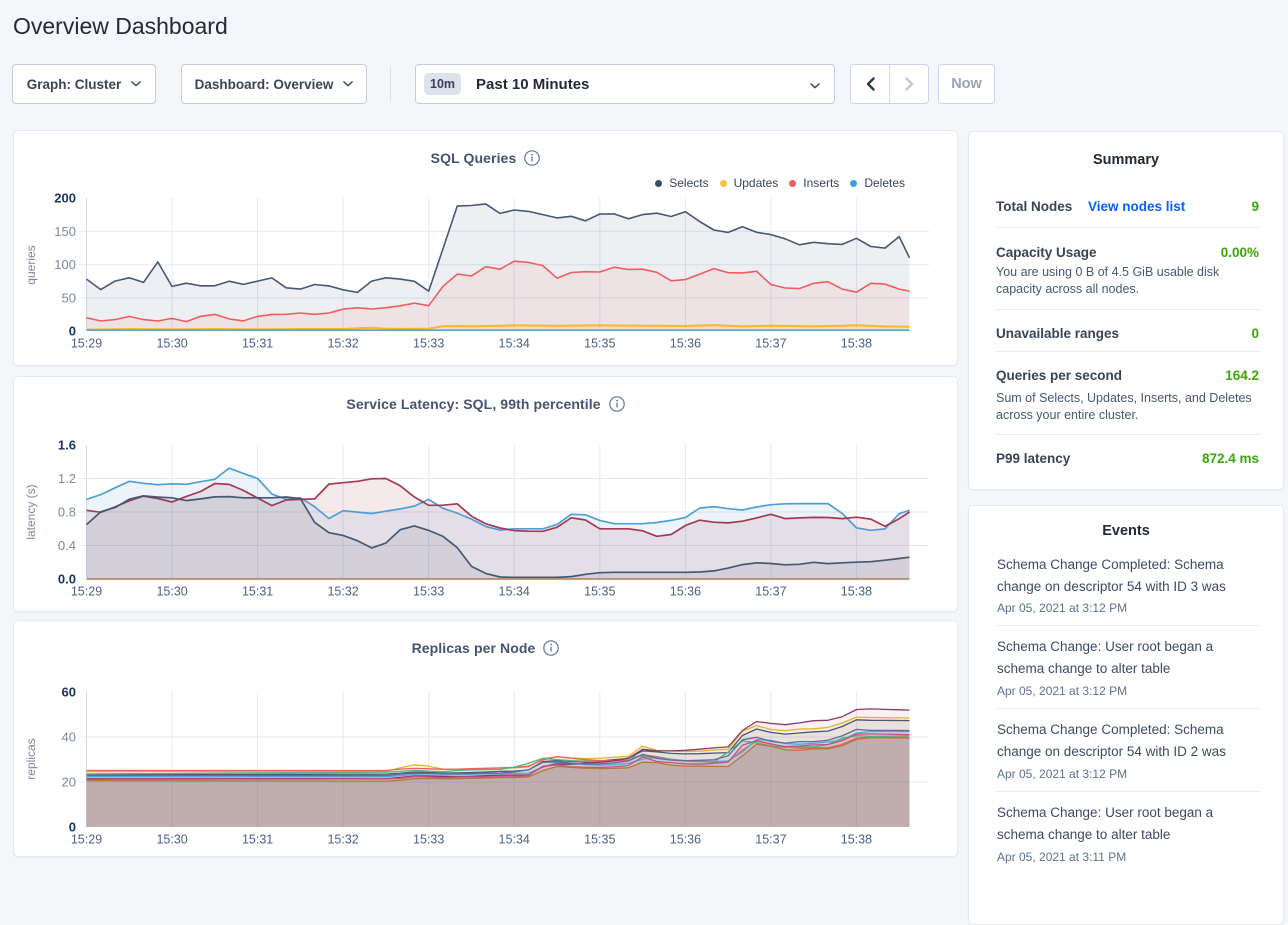  What do you see at coordinates (67, 445) in the screenshot?
I see `svg-text: 1.6` at bounding box center [67, 445].